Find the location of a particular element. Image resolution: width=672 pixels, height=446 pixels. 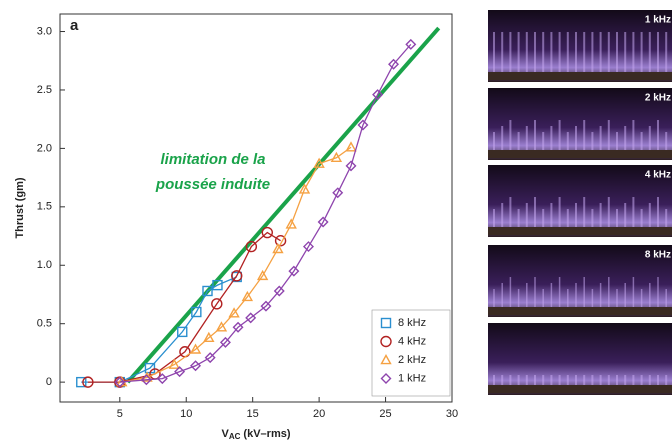

frame-label: 4 kHz is located at coordinates (658, 175).